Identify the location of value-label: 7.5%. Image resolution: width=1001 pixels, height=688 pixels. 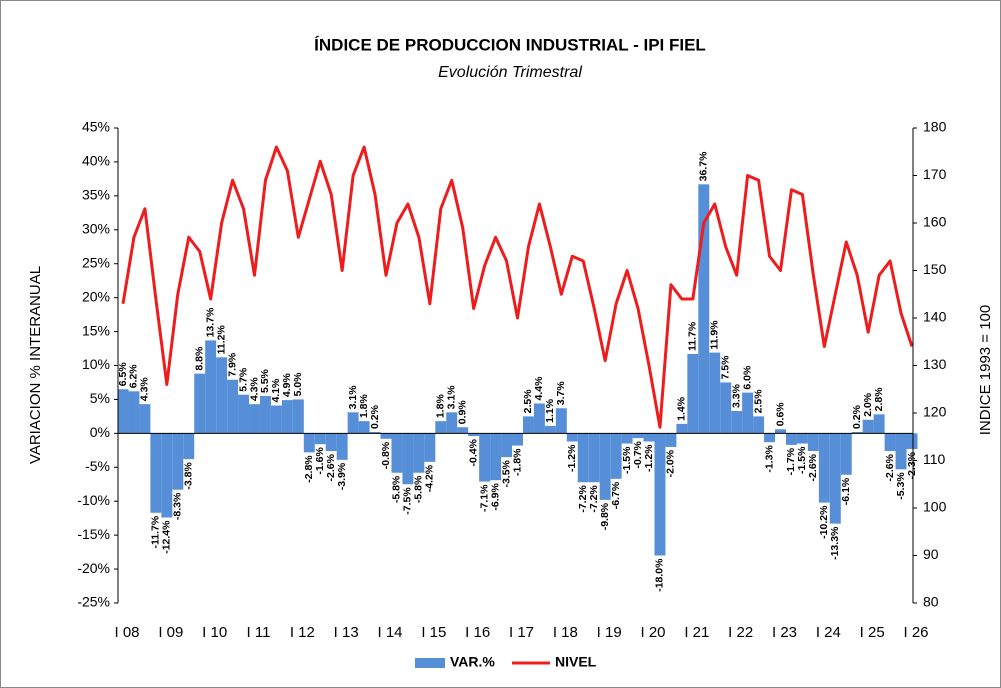
(725, 367).